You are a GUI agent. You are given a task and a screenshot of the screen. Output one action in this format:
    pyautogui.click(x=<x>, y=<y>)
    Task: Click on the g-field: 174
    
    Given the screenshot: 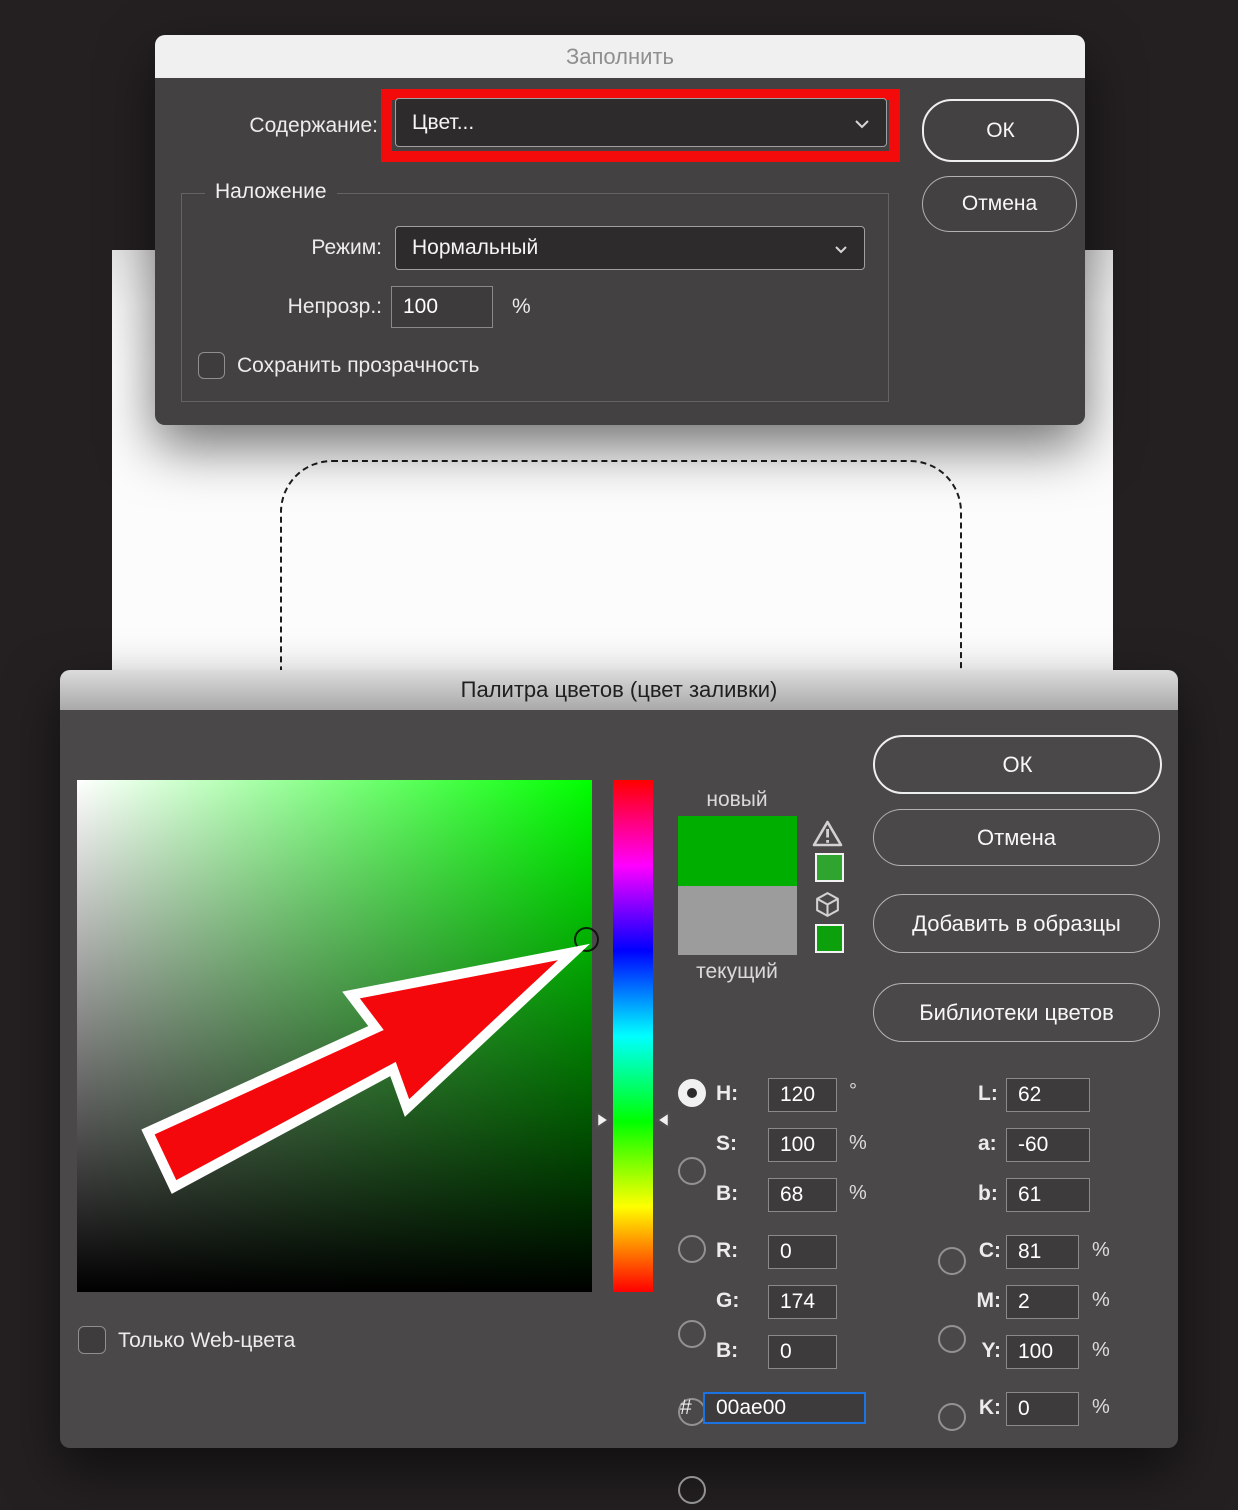 What is the action you would take?
    pyautogui.click(x=802, y=1302)
    